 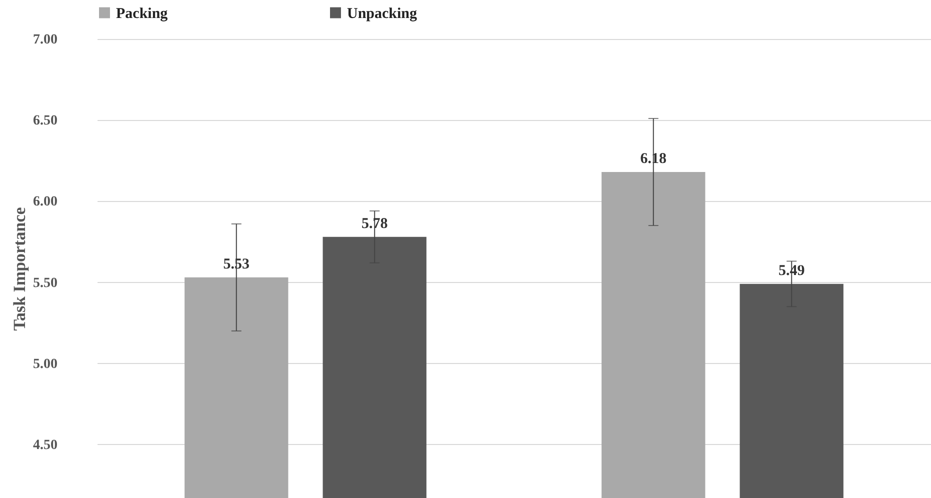 I want to click on legend-label: Packing, so click(x=142, y=14).